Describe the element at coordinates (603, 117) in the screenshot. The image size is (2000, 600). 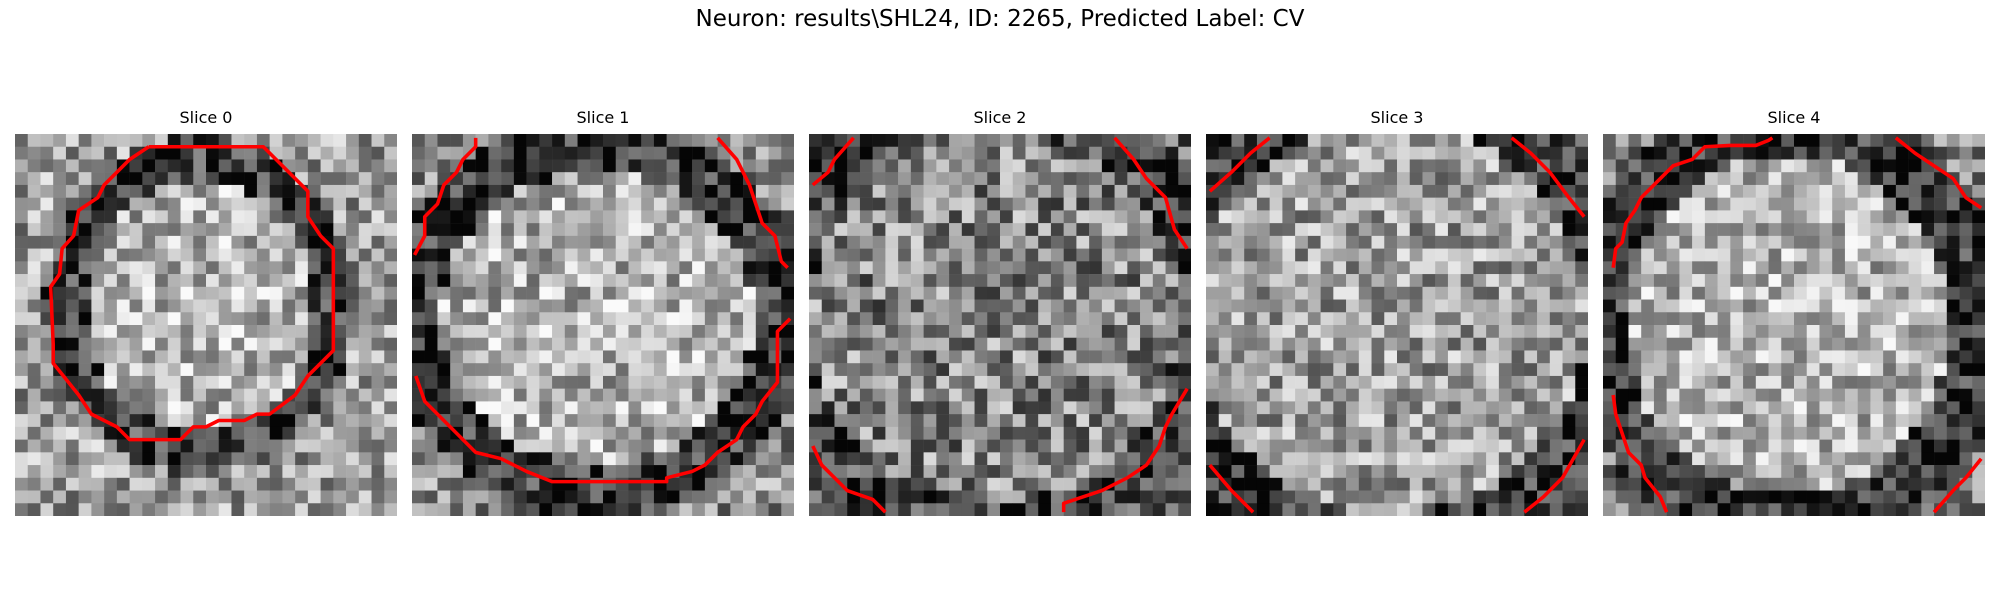
I see `slice-title-1: Slice 1` at that location.